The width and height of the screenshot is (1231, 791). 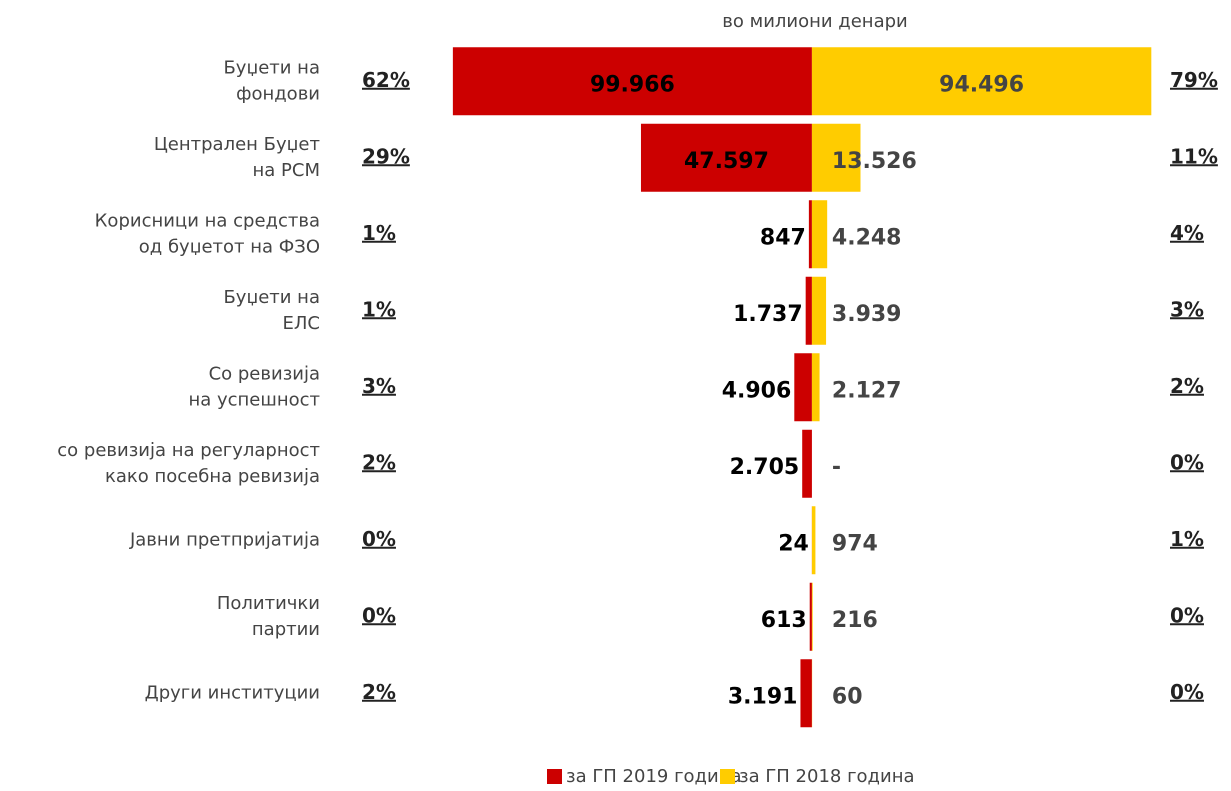 I want to click on category-label: Јавни претпријатија, so click(x=224, y=539).